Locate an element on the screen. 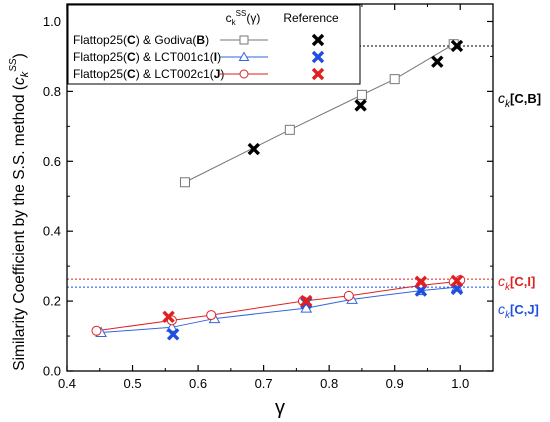 The width and height of the screenshot is (550, 422). reference-point-I is located at coordinates (173, 334).